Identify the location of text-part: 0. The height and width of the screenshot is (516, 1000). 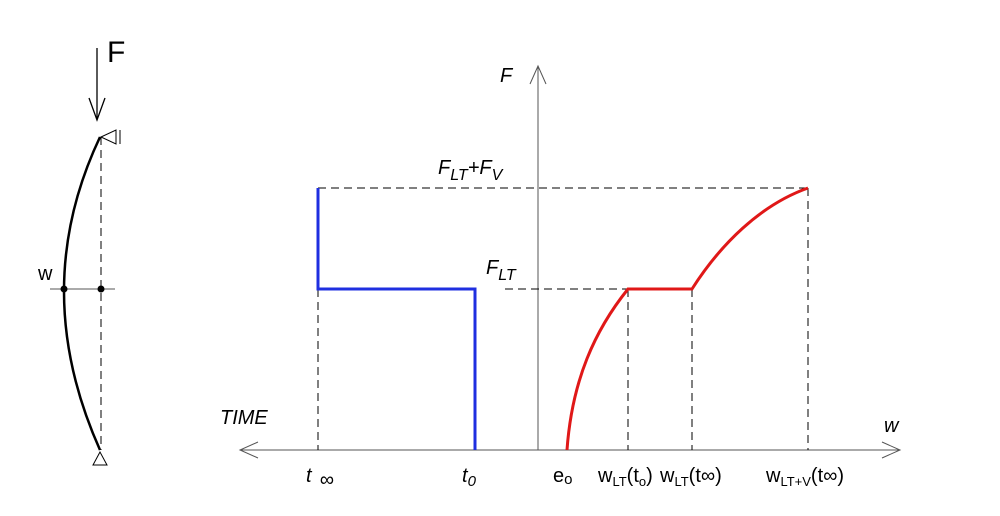
(472, 481).